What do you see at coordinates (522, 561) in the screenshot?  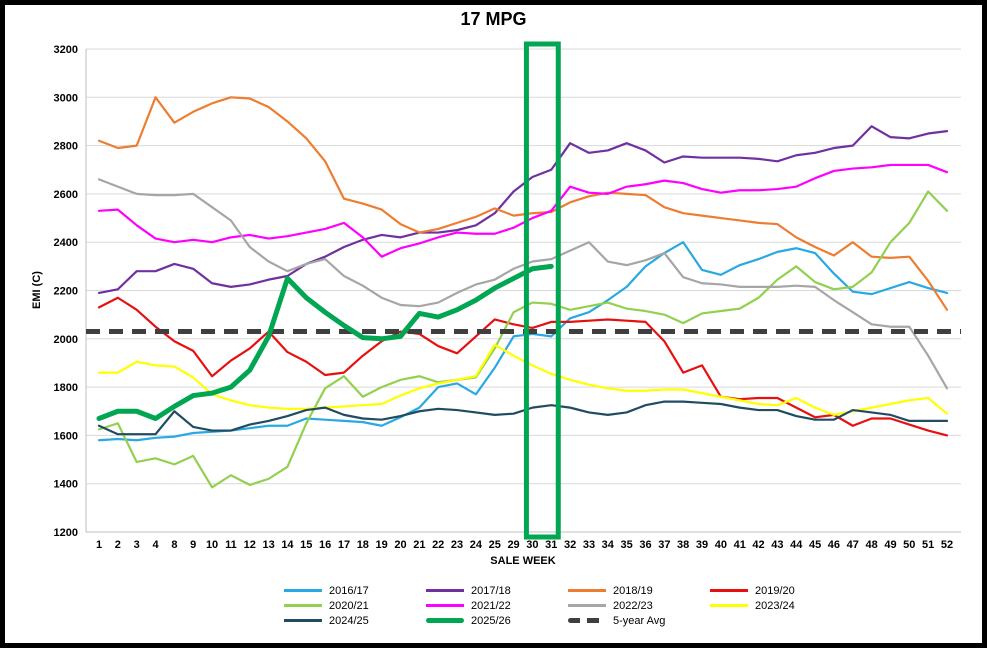 I see `x-axis-title: SALE WEEK` at bounding box center [522, 561].